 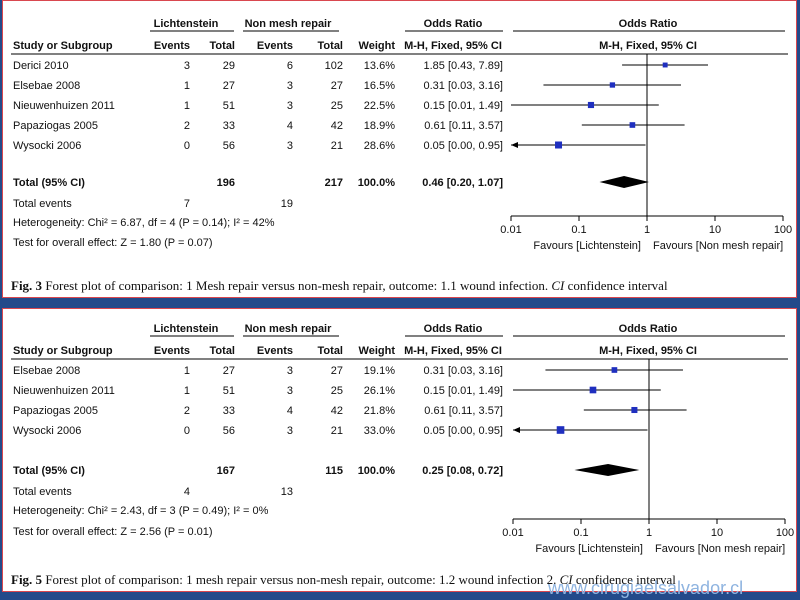 What do you see at coordinates (334, 183) in the screenshot?
I see `total-n-non-mesh: 217` at bounding box center [334, 183].